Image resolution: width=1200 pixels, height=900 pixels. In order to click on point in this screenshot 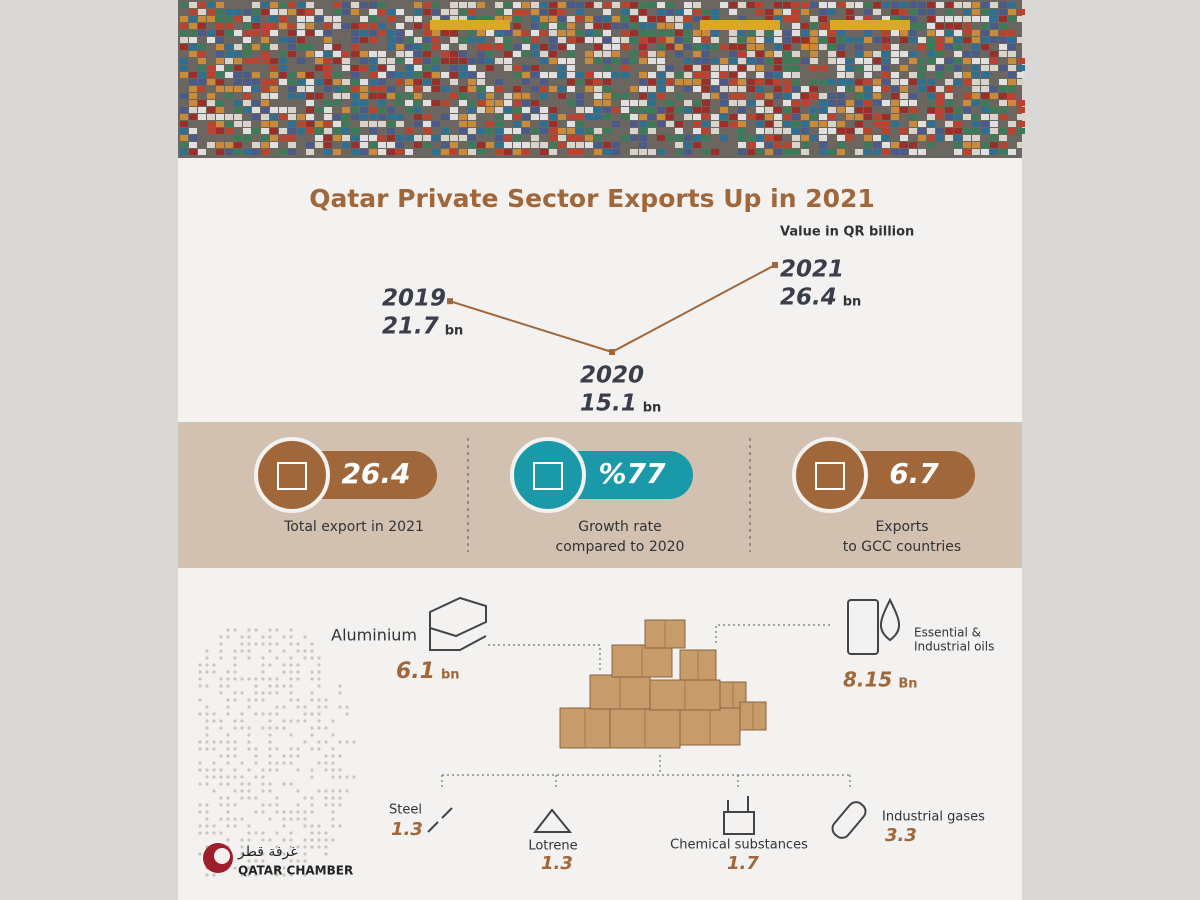, I will do `click(450, 301)`.